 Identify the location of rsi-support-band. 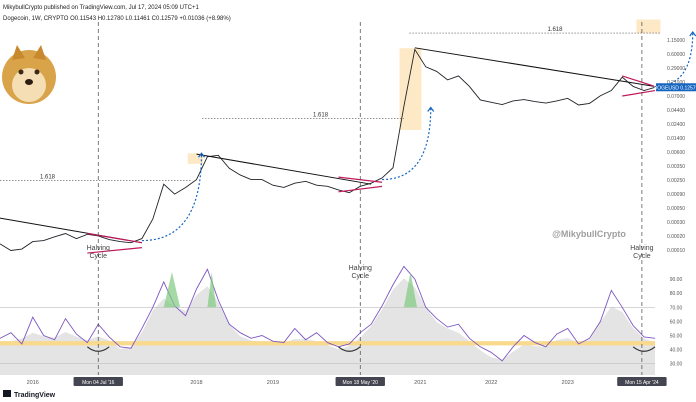
(327, 343).